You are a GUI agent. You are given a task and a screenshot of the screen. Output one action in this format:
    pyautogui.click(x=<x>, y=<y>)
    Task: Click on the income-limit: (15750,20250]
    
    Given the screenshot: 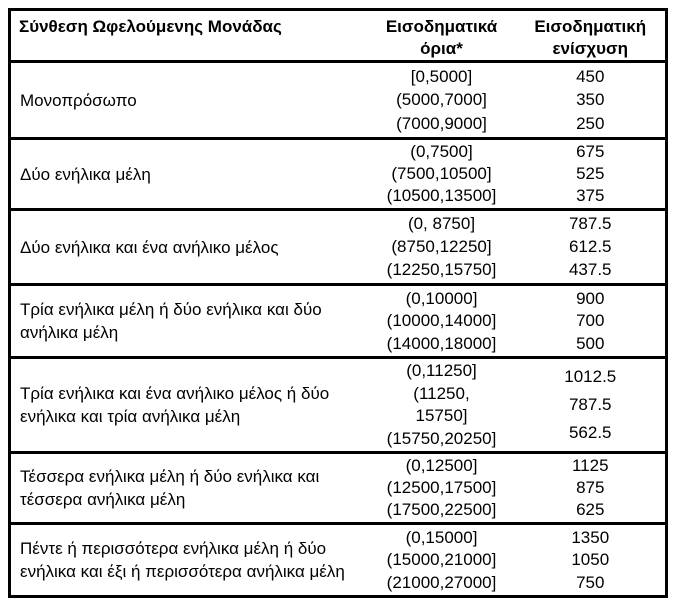 What is the action you would take?
    pyautogui.click(x=441, y=438)
    